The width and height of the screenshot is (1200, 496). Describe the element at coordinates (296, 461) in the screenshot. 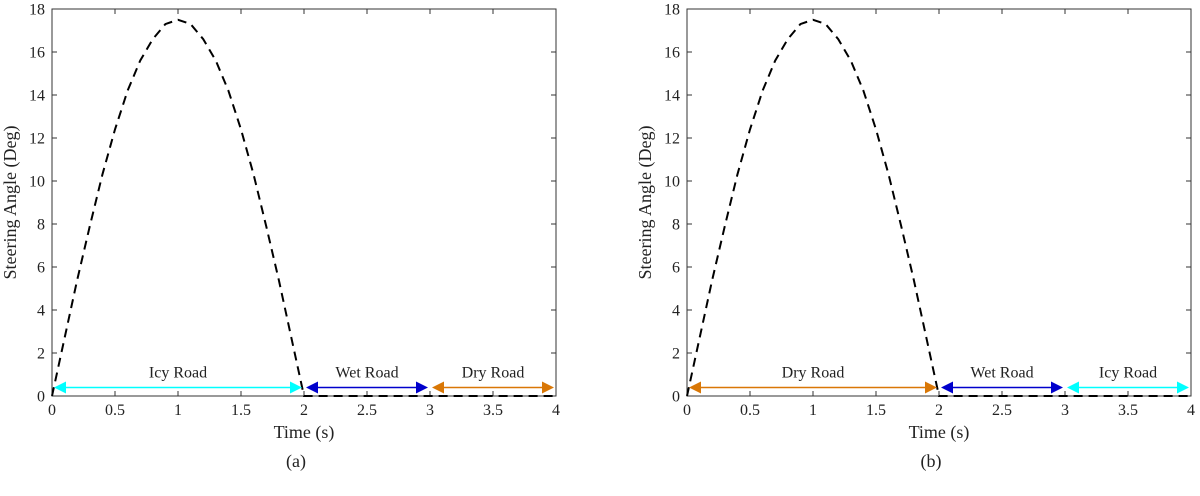

I see `panel-caption: (a)` at that location.